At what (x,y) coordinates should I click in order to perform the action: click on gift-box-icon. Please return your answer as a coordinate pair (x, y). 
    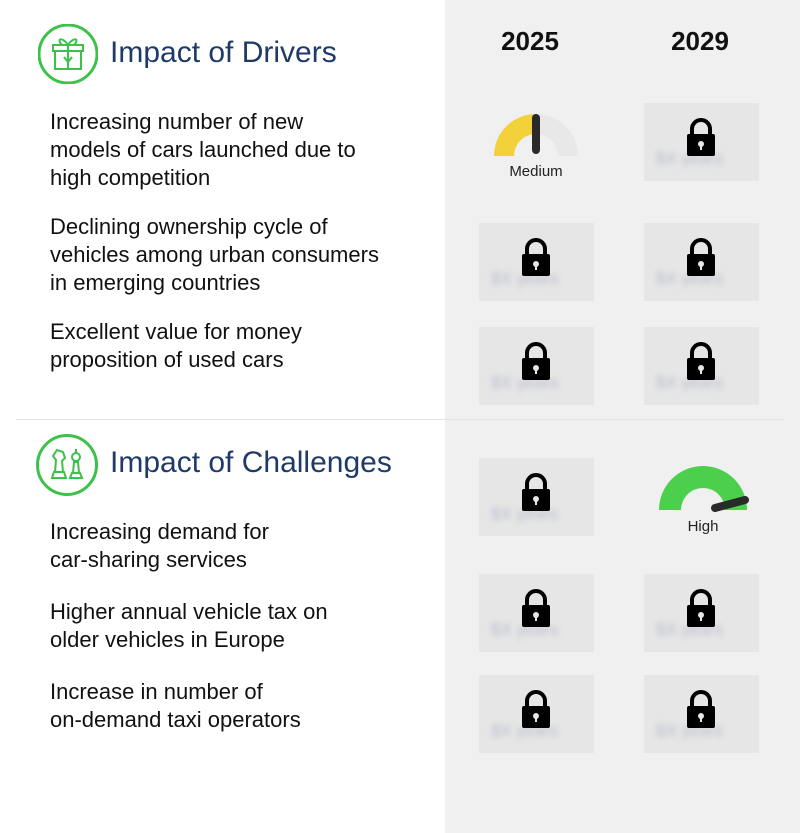
    Looking at the image, I should click on (68, 54).